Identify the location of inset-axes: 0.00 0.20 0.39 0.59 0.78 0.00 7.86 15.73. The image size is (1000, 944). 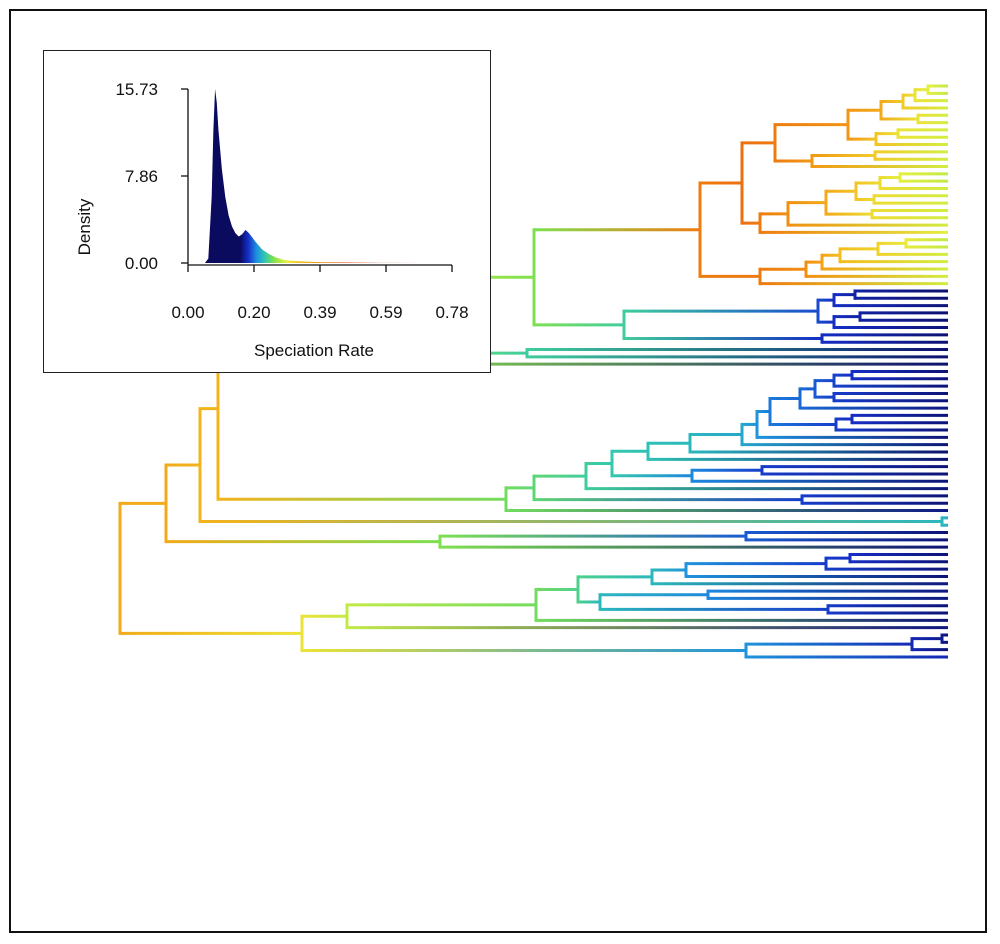
(291, 201).